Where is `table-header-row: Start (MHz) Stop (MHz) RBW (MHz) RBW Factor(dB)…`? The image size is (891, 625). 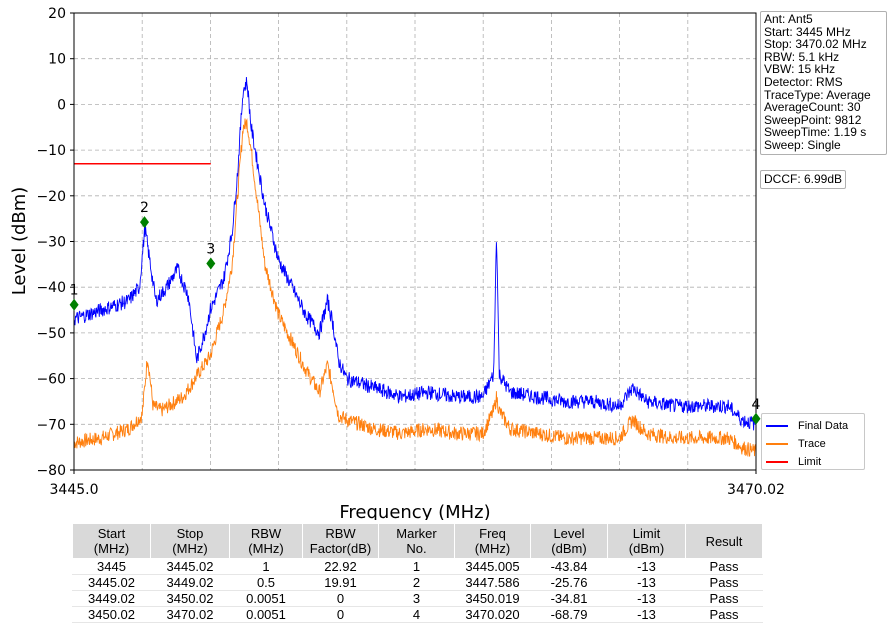
table-header-row: Start (MHz) Stop (MHz) RBW (MHz) RBW Factor(dB)… is located at coordinates (417, 541).